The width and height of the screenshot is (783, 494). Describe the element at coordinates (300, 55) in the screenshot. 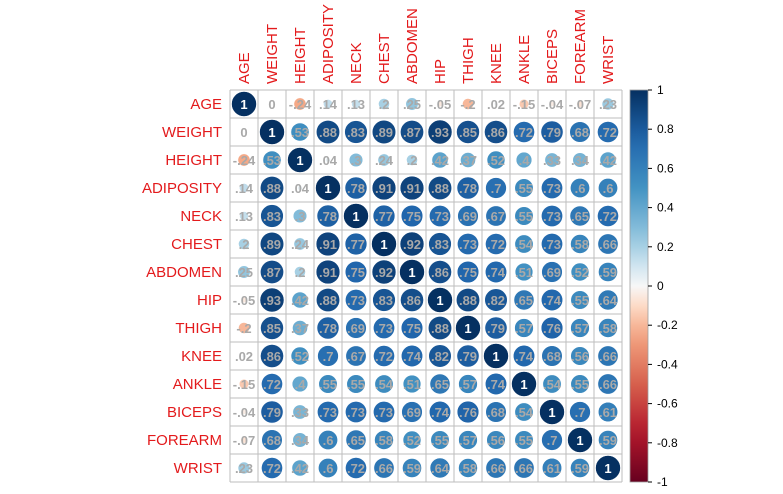

I see `column-label: HEIGHT` at that location.